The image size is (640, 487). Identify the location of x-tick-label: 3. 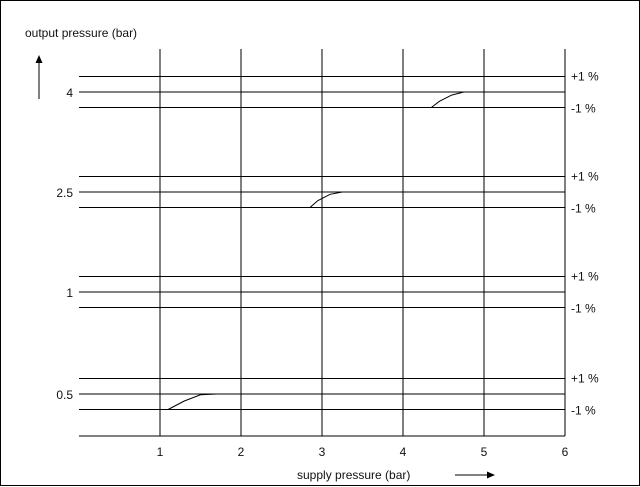
(322, 452).